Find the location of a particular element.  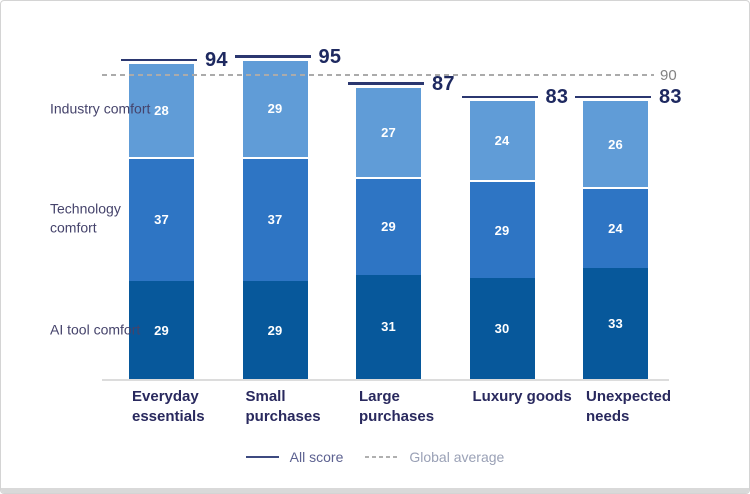

legend-item-all-score: All score is located at coordinates (294, 457).